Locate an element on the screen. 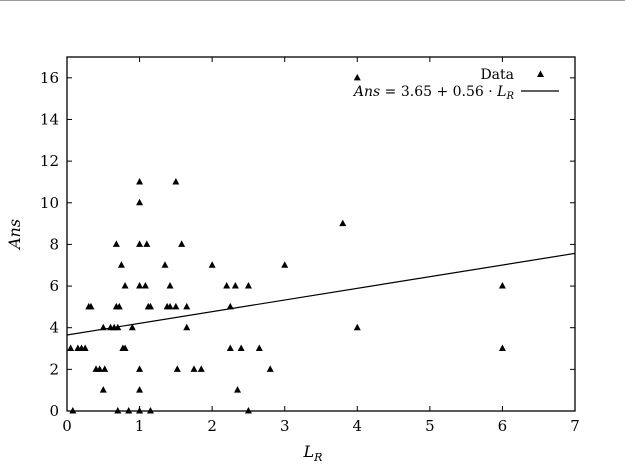 The image size is (625, 465). y-tick-label: 4 is located at coordinates (54, 328).